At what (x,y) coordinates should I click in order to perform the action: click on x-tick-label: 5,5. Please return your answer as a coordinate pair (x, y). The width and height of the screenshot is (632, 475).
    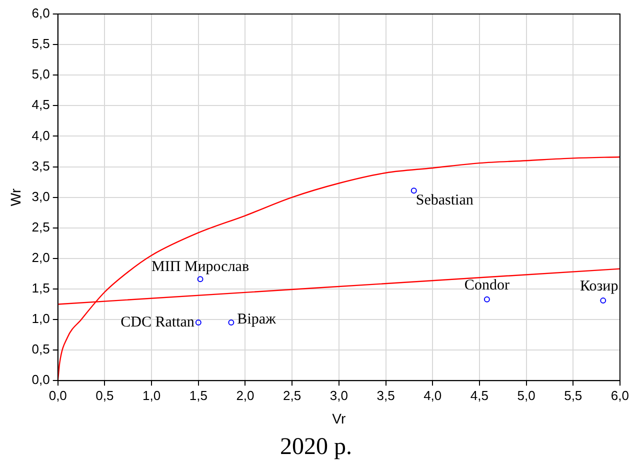
    Looking at the image, I should click on (573, 395).